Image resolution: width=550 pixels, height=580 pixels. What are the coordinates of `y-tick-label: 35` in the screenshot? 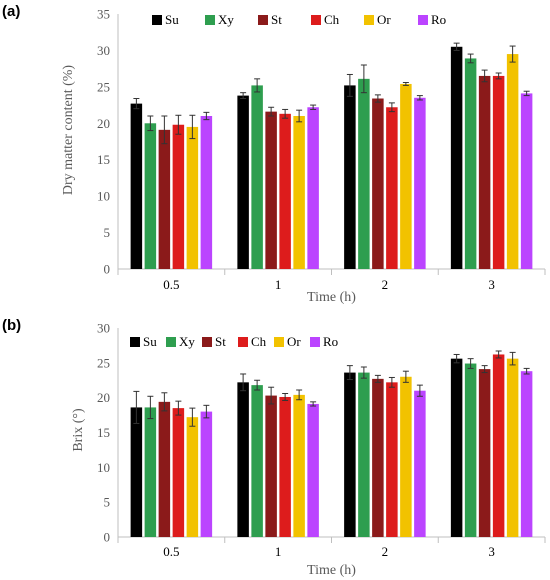 It's located at (103, 14).